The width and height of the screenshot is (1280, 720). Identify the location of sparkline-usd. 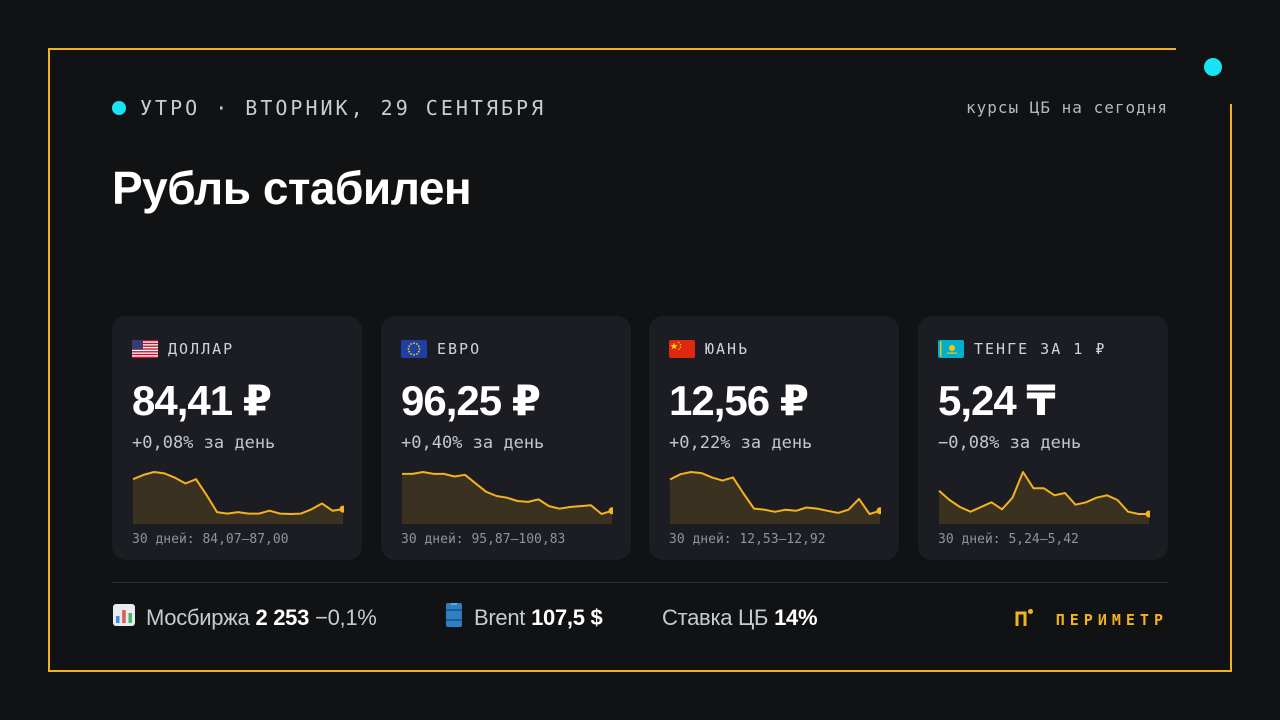
(238, 497).